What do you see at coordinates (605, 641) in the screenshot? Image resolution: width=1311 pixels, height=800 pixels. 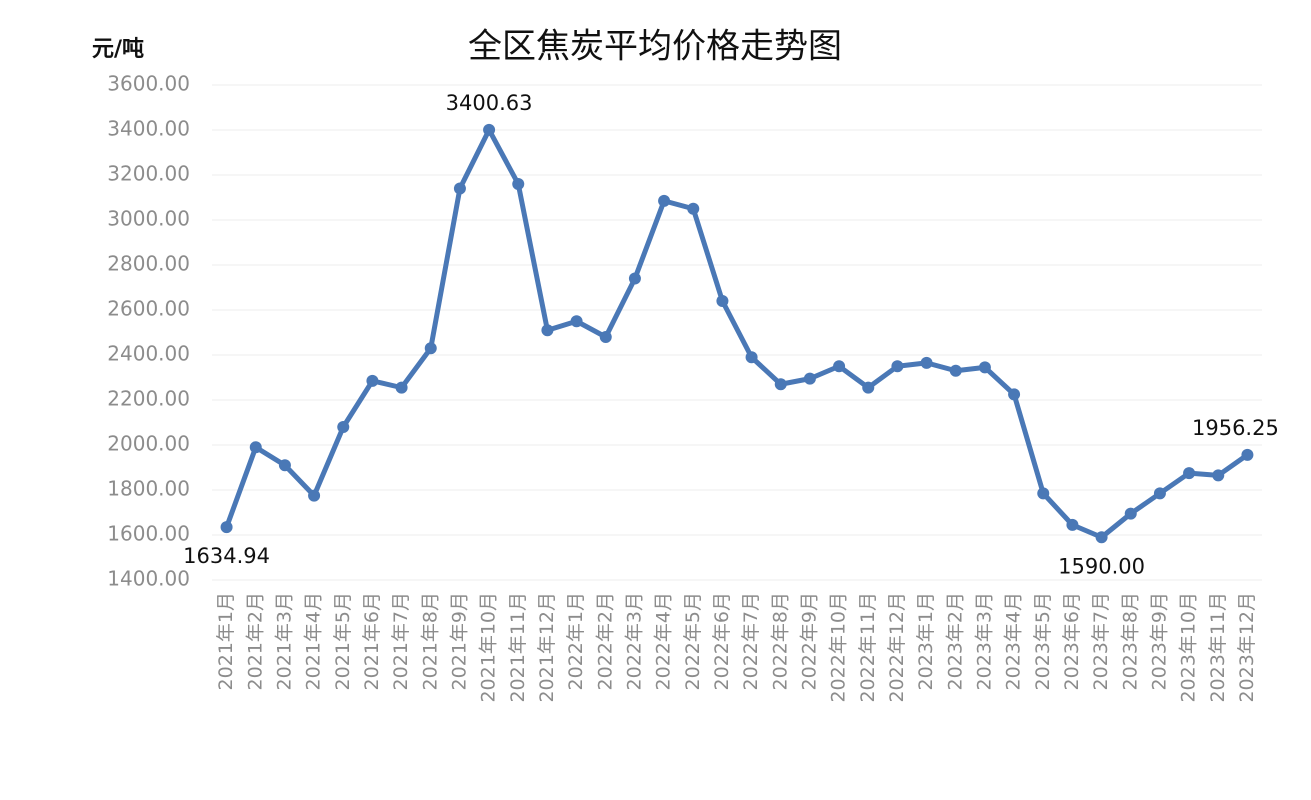 I see `x-tick-label: 2022年2月` at bounding box center [605, 641].